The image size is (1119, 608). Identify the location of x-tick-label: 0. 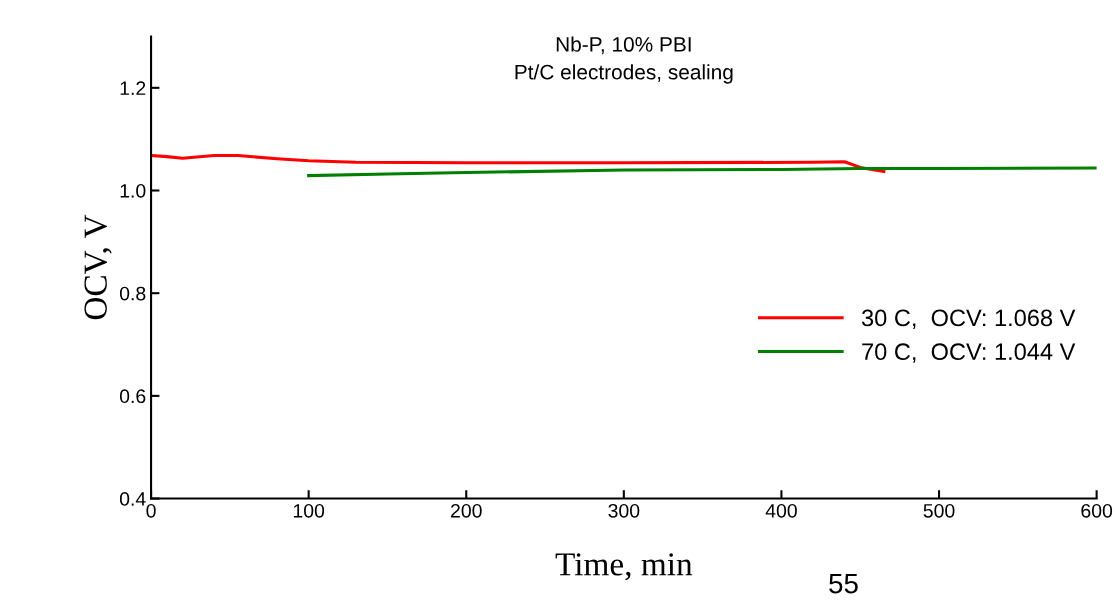
(151, 510).